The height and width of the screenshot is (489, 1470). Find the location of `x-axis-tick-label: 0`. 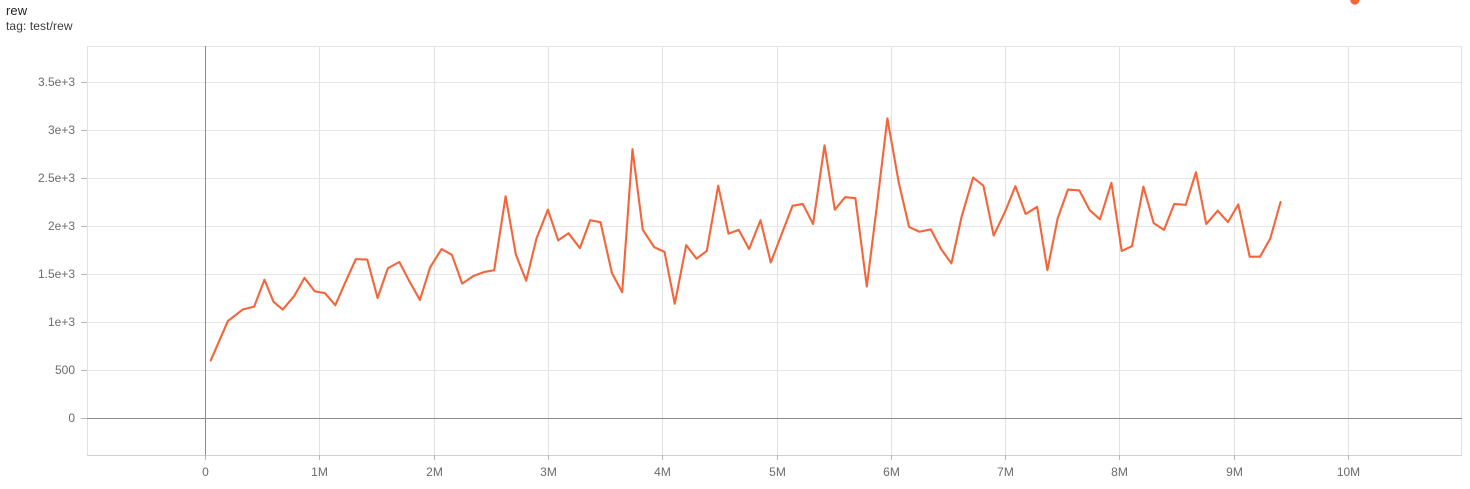

x-axis-tick-label: 0 is located at coordinates (205, 472).